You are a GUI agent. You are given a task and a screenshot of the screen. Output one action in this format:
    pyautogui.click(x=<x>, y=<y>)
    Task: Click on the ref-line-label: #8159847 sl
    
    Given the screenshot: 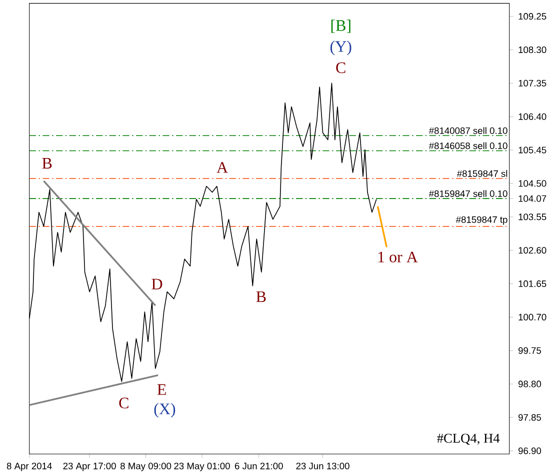 What is the action you would take?
    pyautogui.click(x=482, y=173)
    